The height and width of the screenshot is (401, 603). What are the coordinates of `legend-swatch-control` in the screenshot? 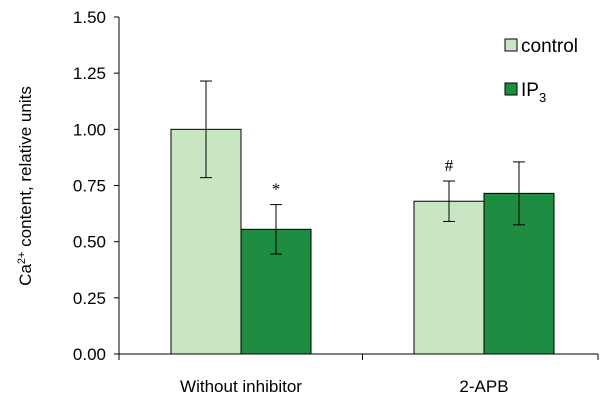 It's located at (511, 45).